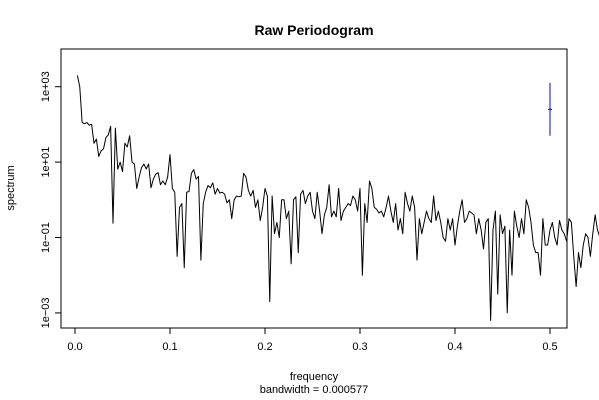  I want to click on y-tick-label: 1e+01, so click(46, 162).